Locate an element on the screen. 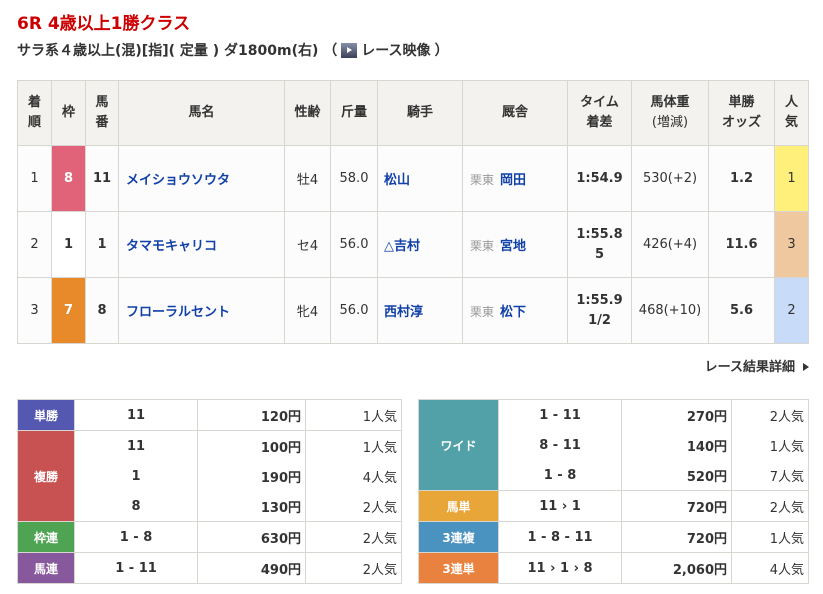 The width and height of the screenshot is (823, 594). header-line: 着 is located at coordinates (34, 102).